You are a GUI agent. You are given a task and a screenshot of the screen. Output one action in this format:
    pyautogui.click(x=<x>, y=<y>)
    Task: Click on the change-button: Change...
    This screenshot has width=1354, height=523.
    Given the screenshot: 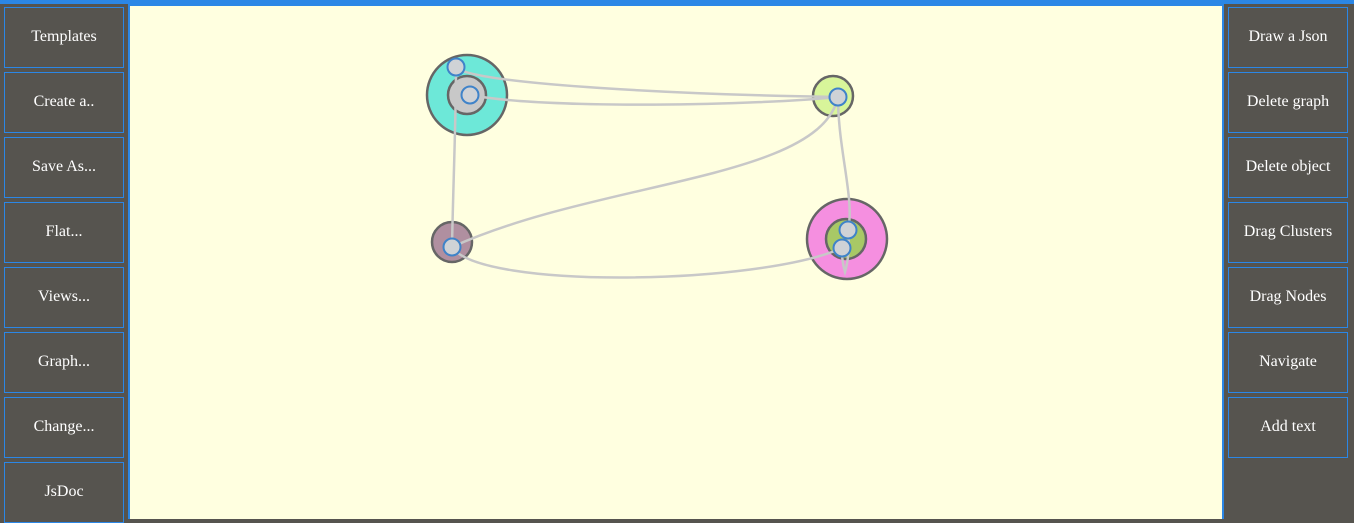 What is the action you would take?
    pyautogui.click(x=64, y=427)
    